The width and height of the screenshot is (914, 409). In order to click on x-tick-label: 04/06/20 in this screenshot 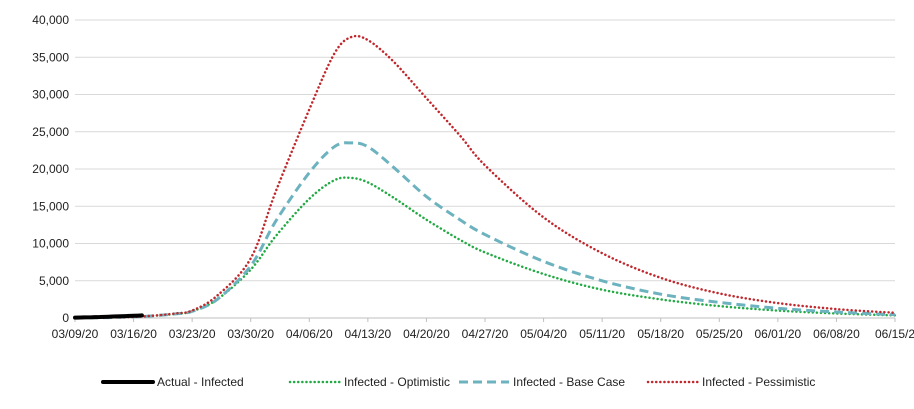, I will do `click(309, 334)`.